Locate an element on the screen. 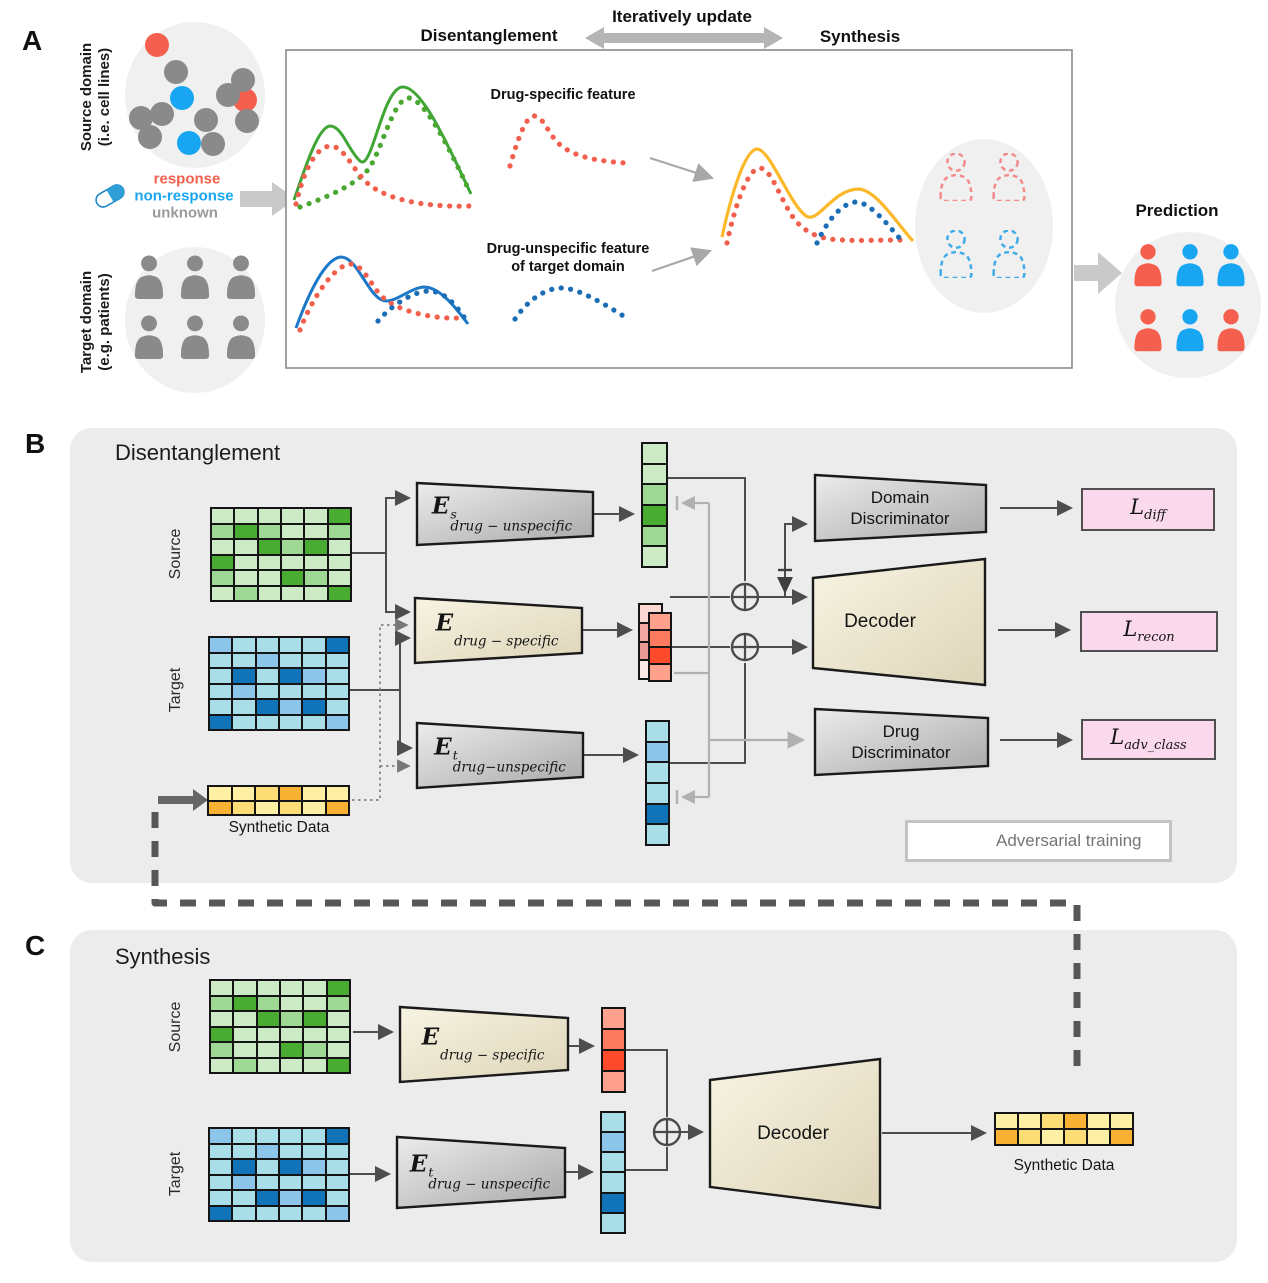  target-matrix-c is located at coordinates (279, 1174).